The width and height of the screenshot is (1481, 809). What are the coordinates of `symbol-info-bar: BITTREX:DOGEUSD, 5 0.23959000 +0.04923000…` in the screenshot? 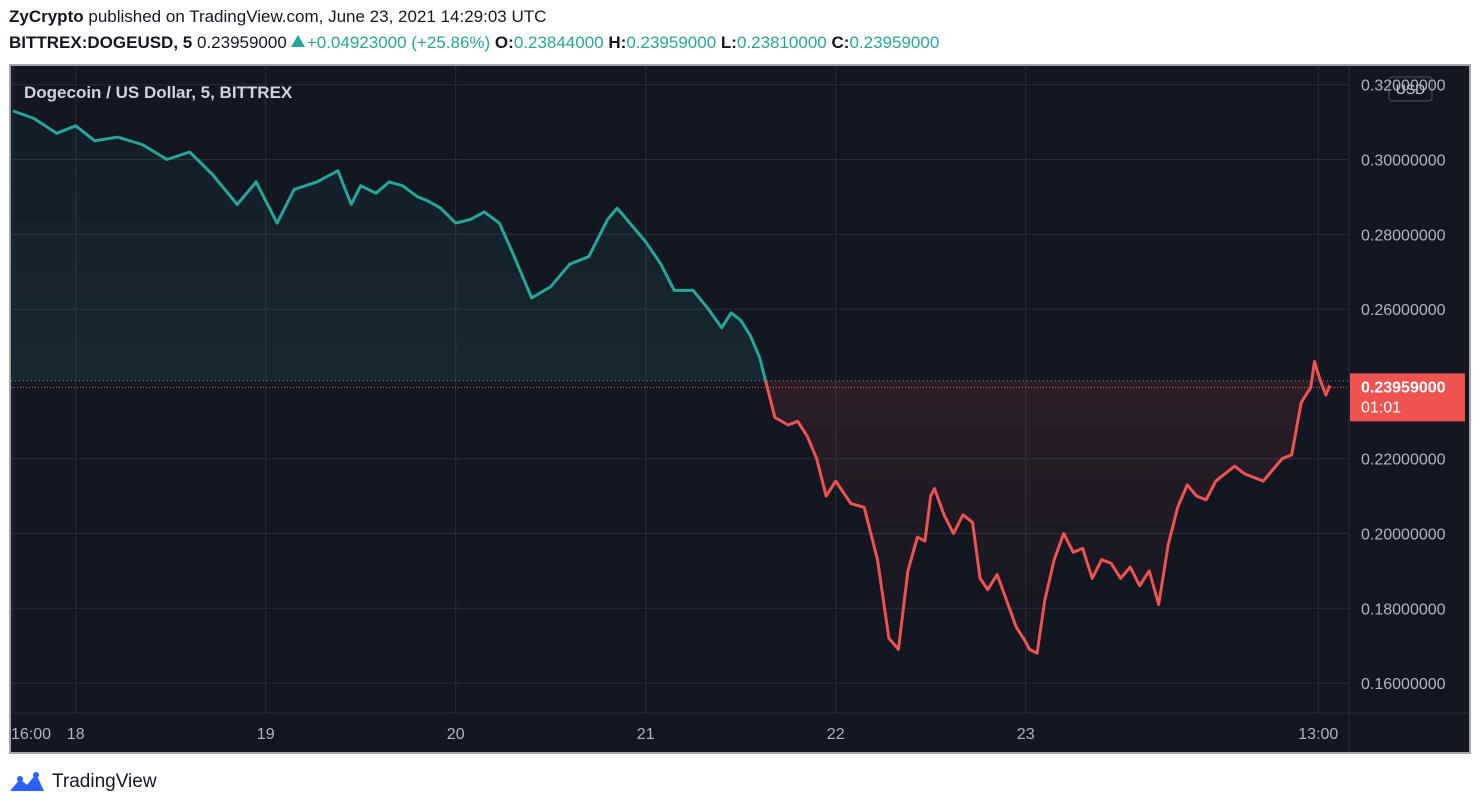 It's located at (474, 43).